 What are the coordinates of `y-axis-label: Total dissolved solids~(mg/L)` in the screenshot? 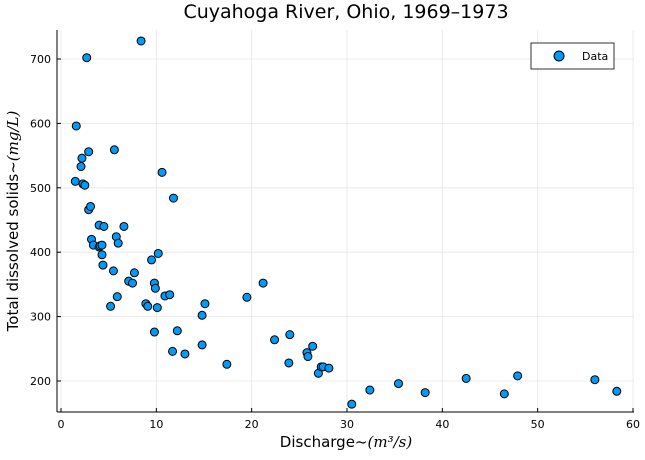 It's located at (13, 222).